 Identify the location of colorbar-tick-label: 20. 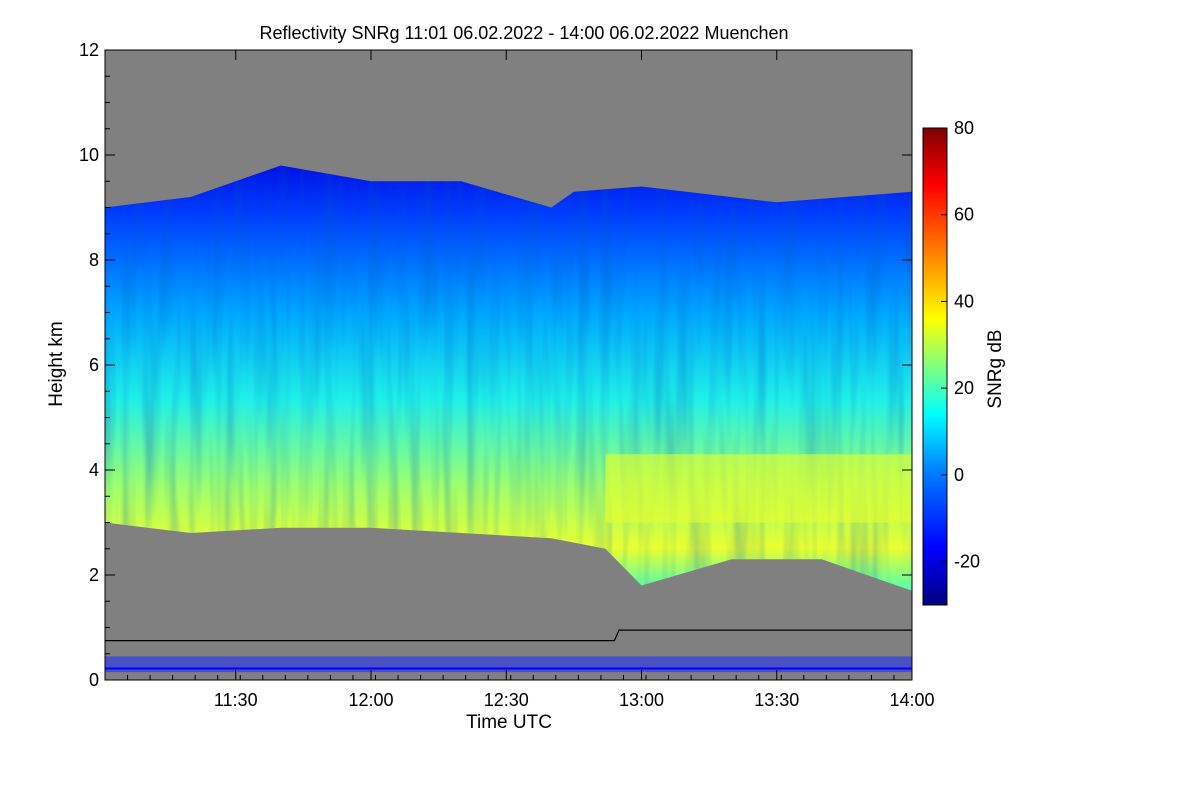
(964, 388).